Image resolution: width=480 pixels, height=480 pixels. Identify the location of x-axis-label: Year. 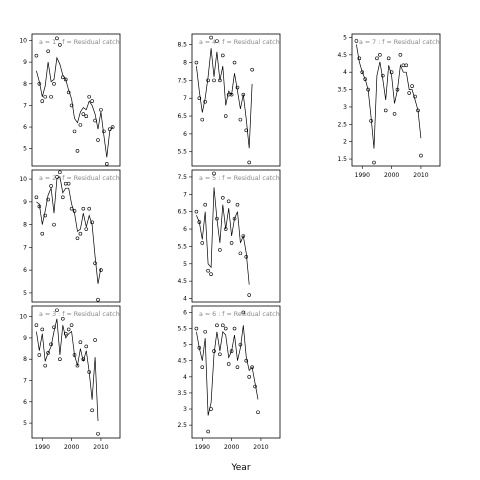
(240, 468).